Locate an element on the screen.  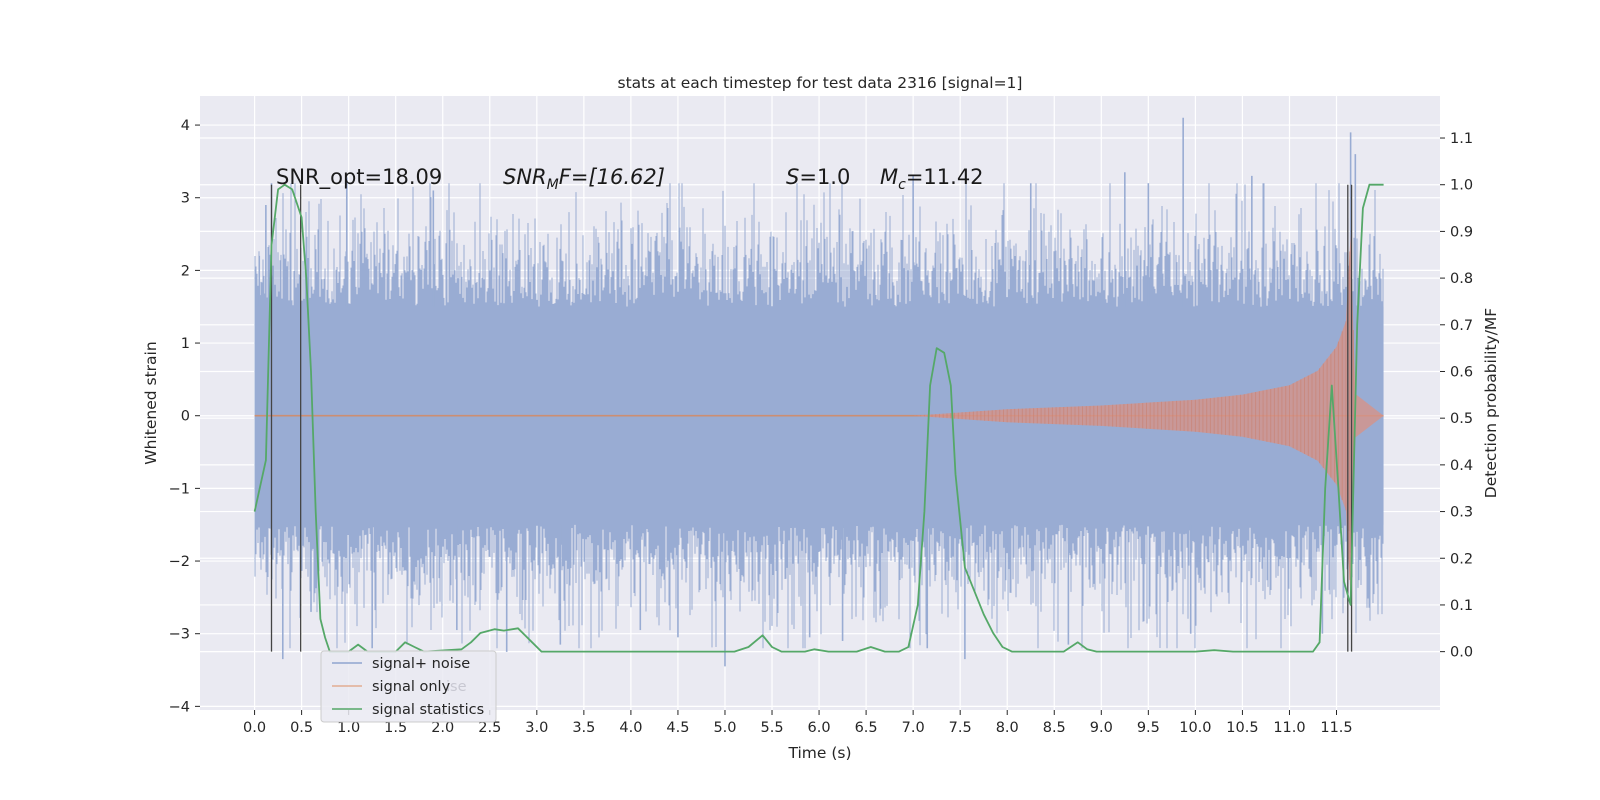
y-tick-label: 2 is located at coordinates (185, 271).